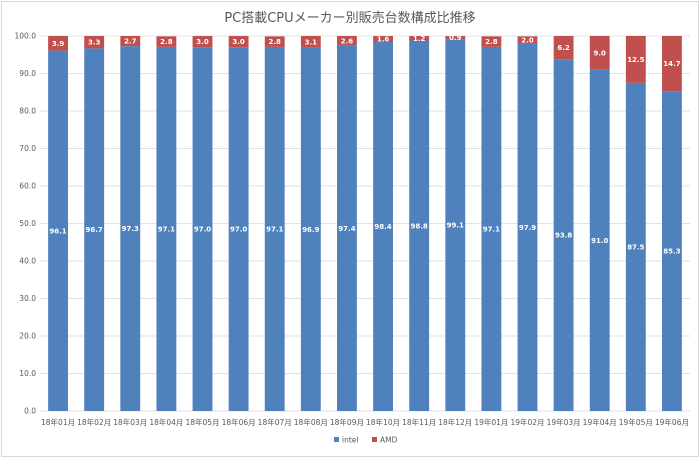 Image resolution: width=700 pixels, height=459 pixels. Describe the element at coordinates (527, 41) in the screenshot. I see `data-label-amd-13: 2.0` at that location.